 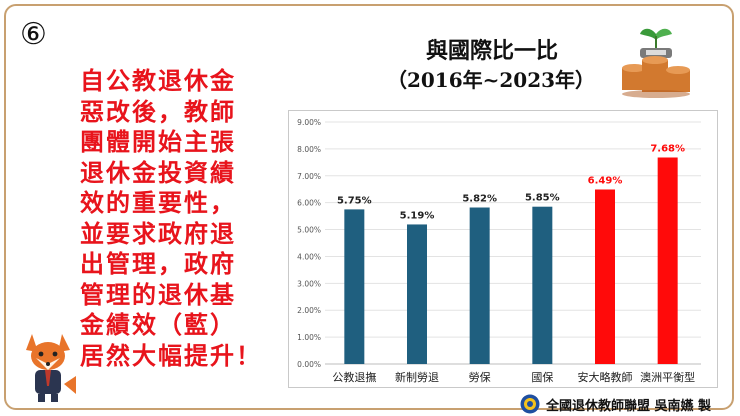 What do you see at coordinates (309, 364) in the screenshot?
I see `y-tick-label: 0.00%` at bounding box center [309, 364].